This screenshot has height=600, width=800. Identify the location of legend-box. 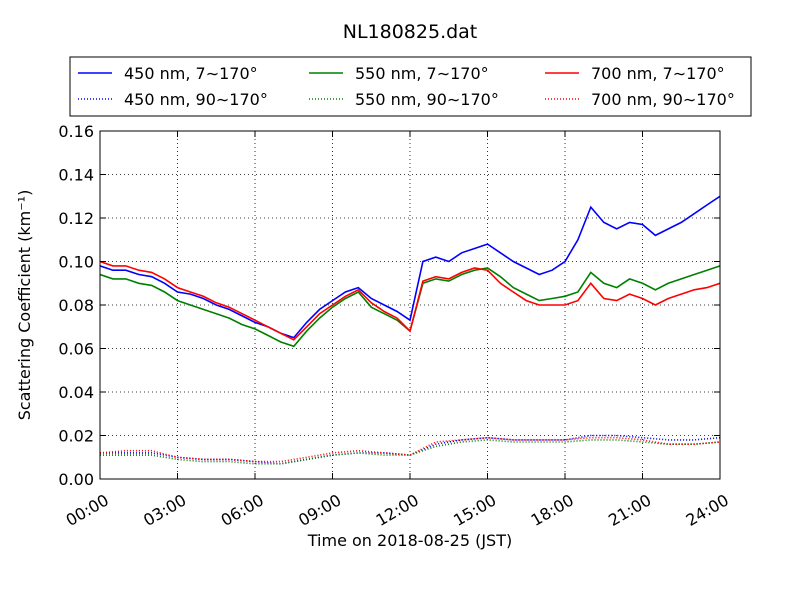
(410, 86).